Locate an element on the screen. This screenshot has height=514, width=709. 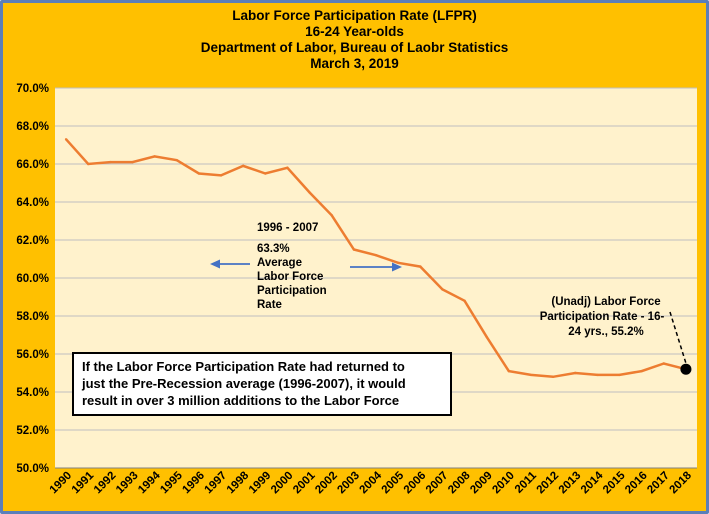
x-tick-label: 2003 is located at coordinates (348, 483).